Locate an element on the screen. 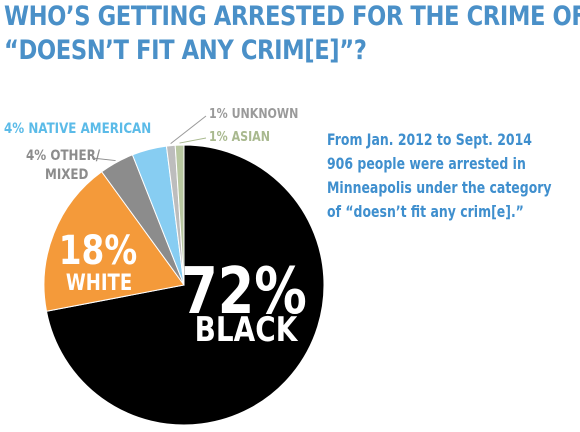 Image resolution: width=580 pixels, height=432 pixels. slice-label-white-name: WHITE is located at coordinates (99, 282).